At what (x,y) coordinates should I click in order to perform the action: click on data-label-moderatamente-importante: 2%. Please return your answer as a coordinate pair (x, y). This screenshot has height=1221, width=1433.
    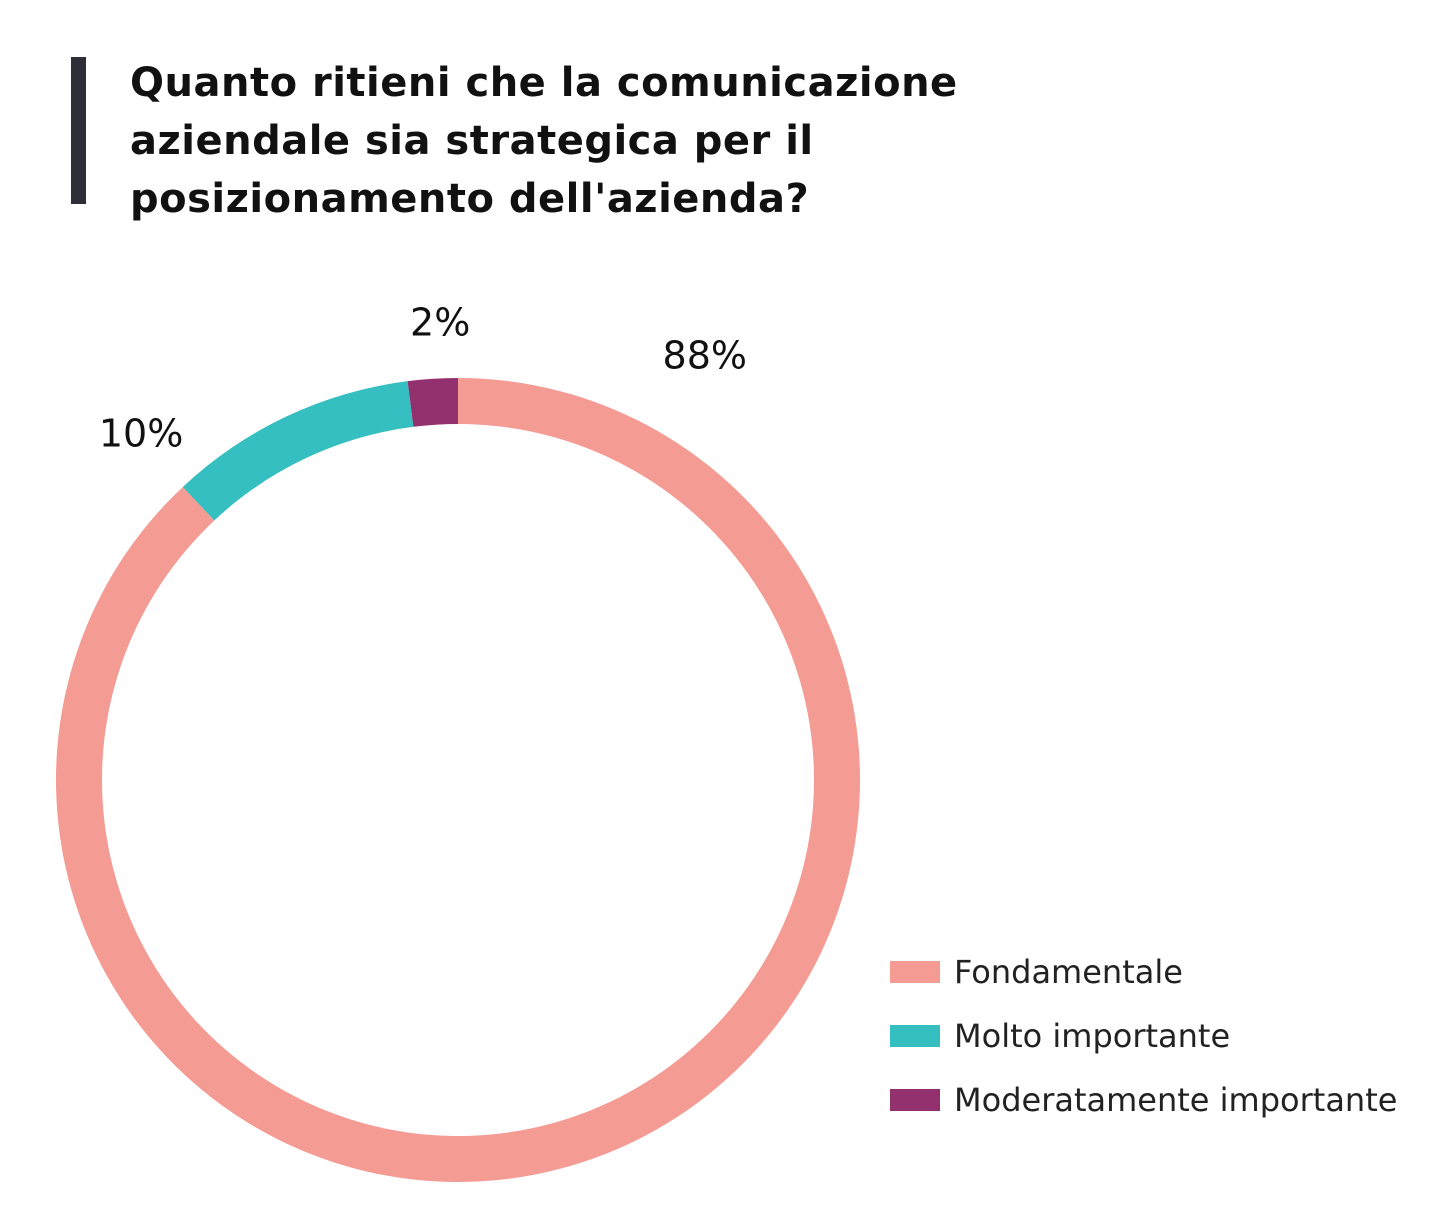
    Looking at the image, I should click on (440, 322).